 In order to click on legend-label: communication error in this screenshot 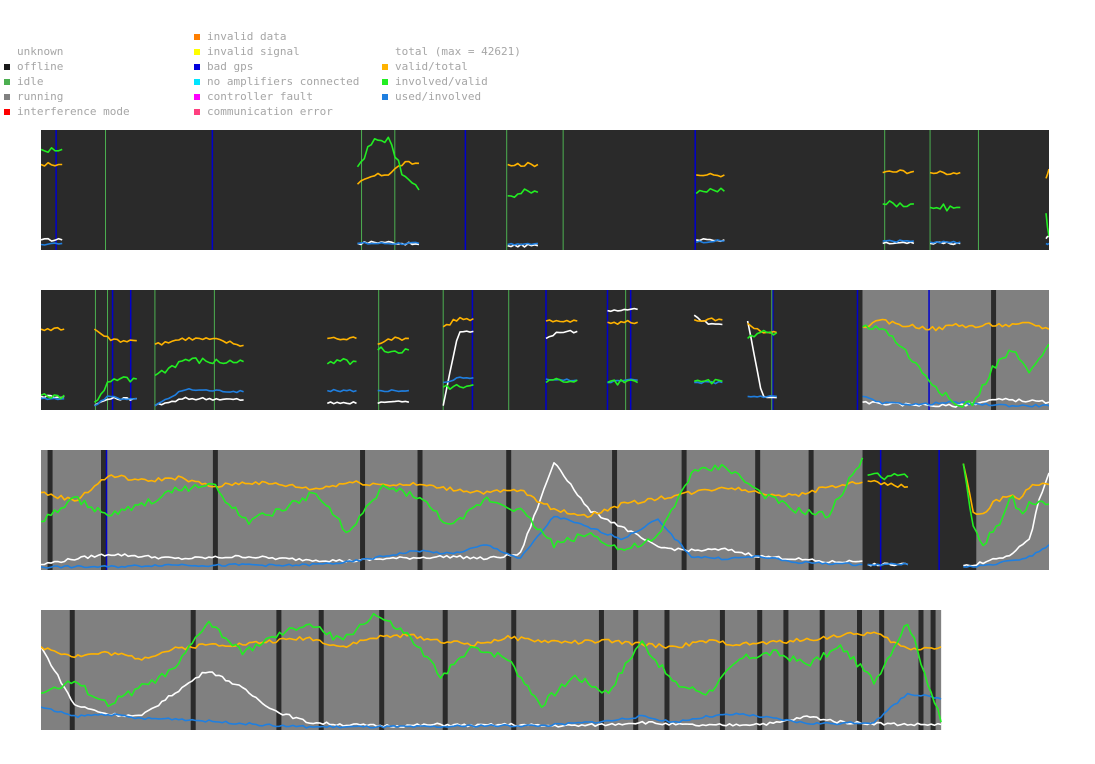, I will do `click(270, 111)`.